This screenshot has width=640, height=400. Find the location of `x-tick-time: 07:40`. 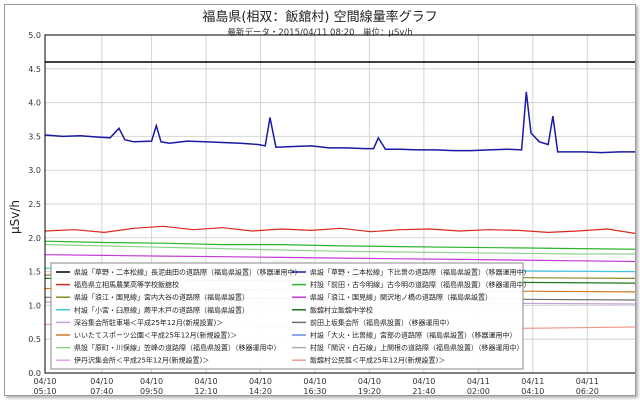

x-tick-time: 07:40 is located at coordinates (101, 391).